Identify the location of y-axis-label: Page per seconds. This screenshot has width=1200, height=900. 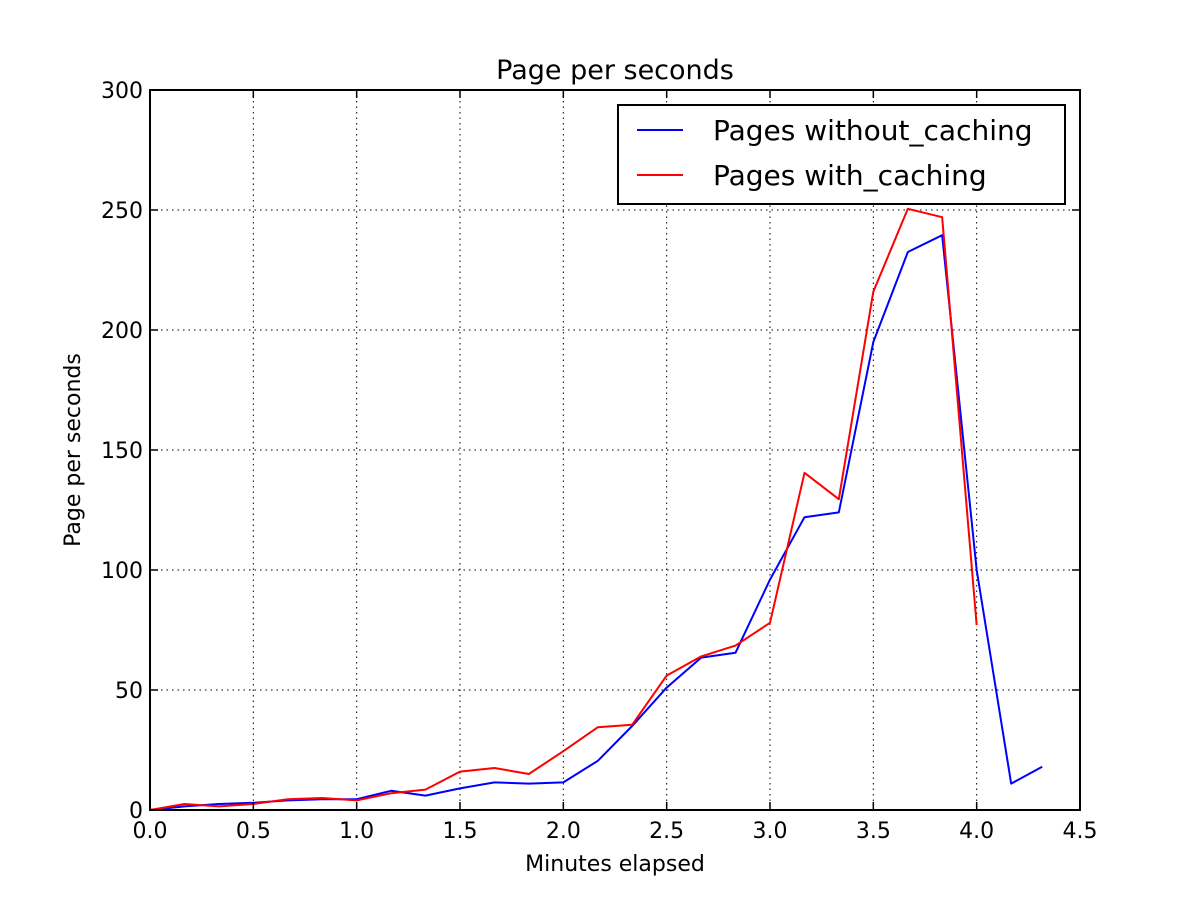
(73, 450).